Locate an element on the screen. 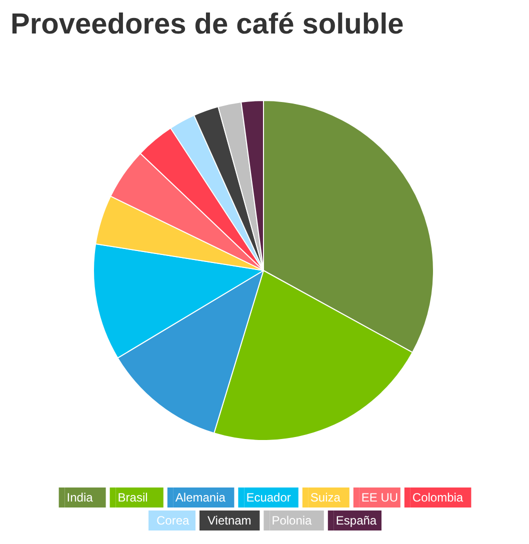 The width and height of the screenshot is (529, 544). legend-label: Polonia is located at coordinates (292, 521).